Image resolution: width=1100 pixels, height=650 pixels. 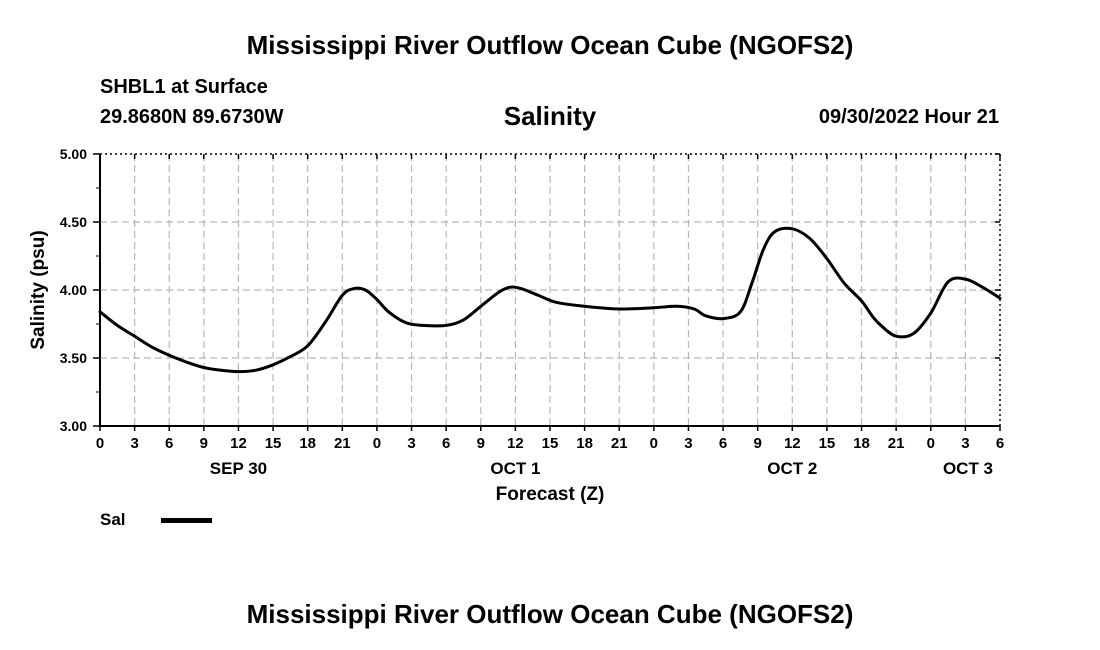 I want to click on legend-line-swatch, so click(x=186, y=520).